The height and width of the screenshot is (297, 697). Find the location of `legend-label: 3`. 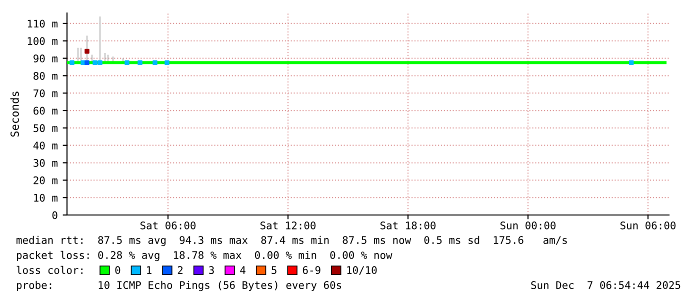

legend-label: 3 is located at coordinates (211, 270).